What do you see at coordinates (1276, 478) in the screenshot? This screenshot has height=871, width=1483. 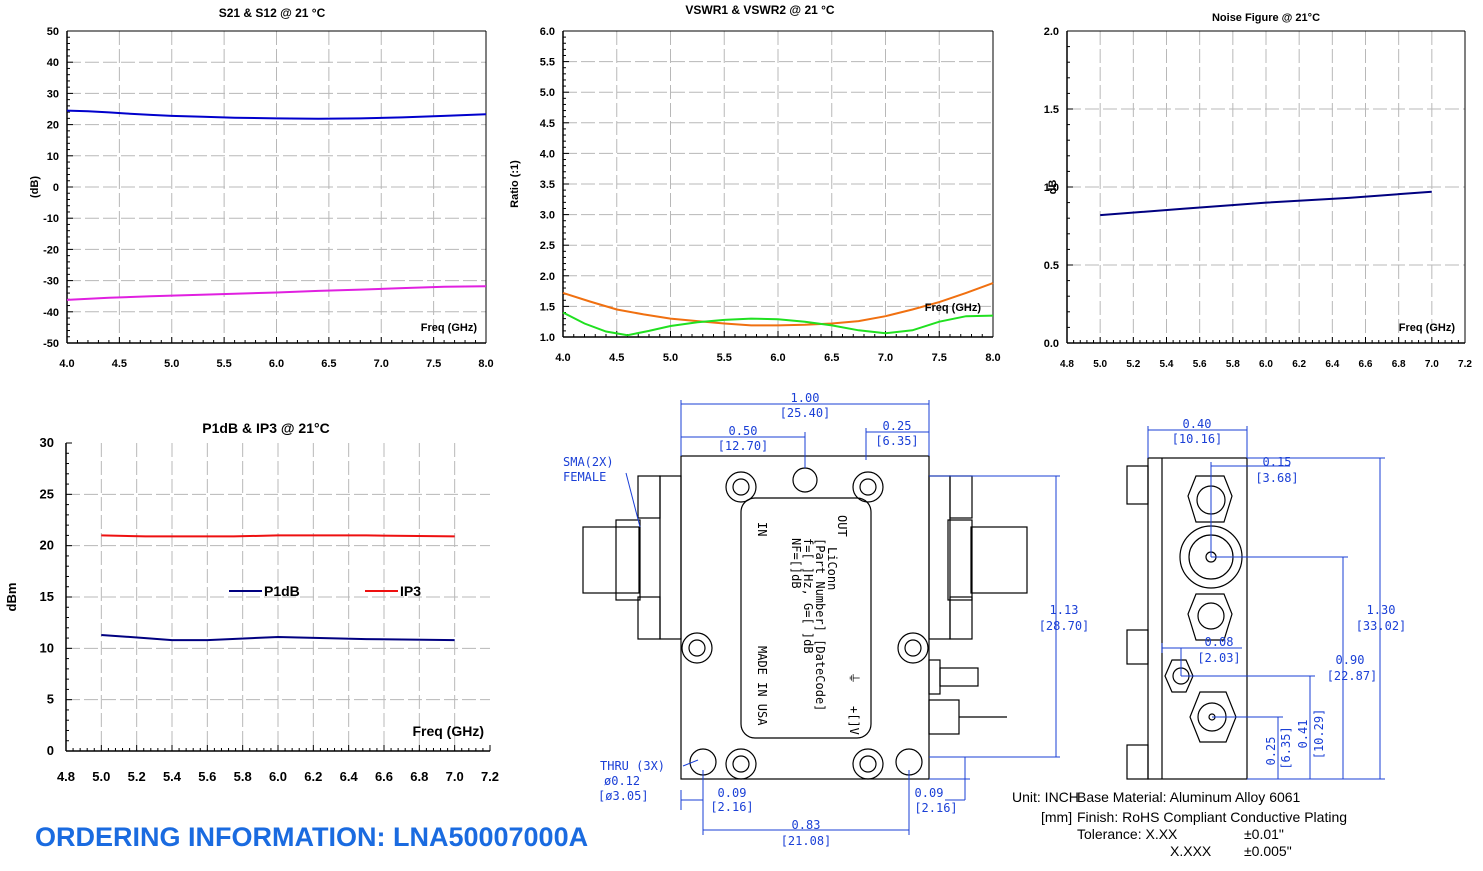 I see `dim-015-mm: [3.68]` at bounding box center [1276, 478].